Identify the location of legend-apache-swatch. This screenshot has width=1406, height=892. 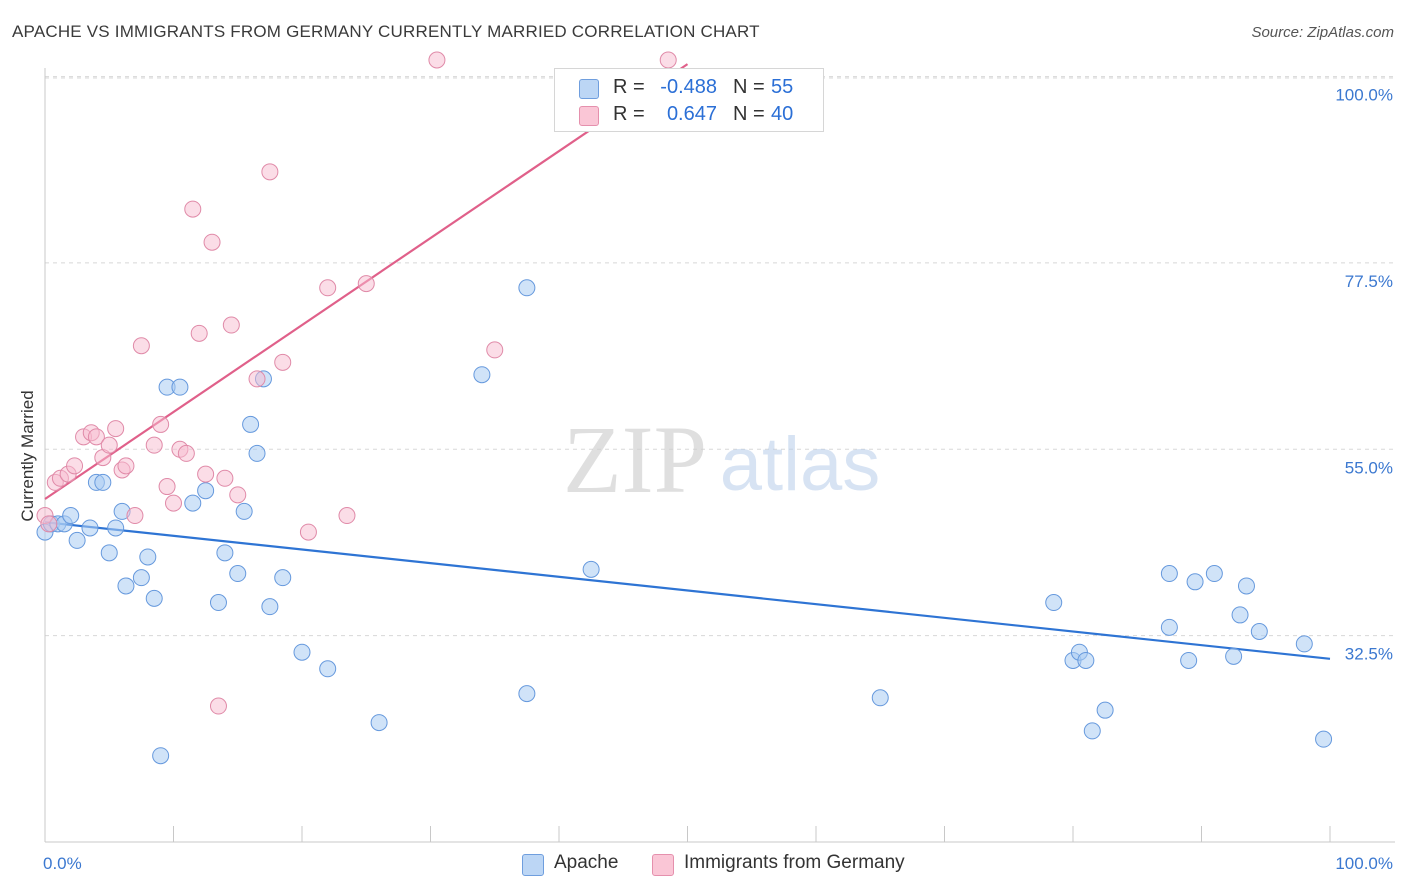
(533, 865).